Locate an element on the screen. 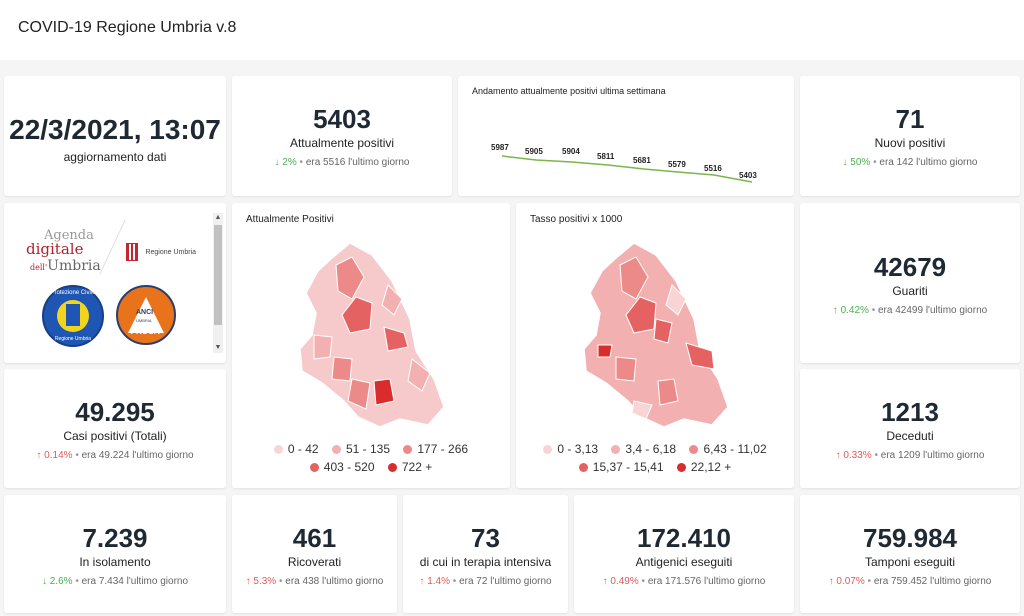  agenda-digitale-logo: Agenda digitale dell'Umbria is located at coordinates (63, 251).